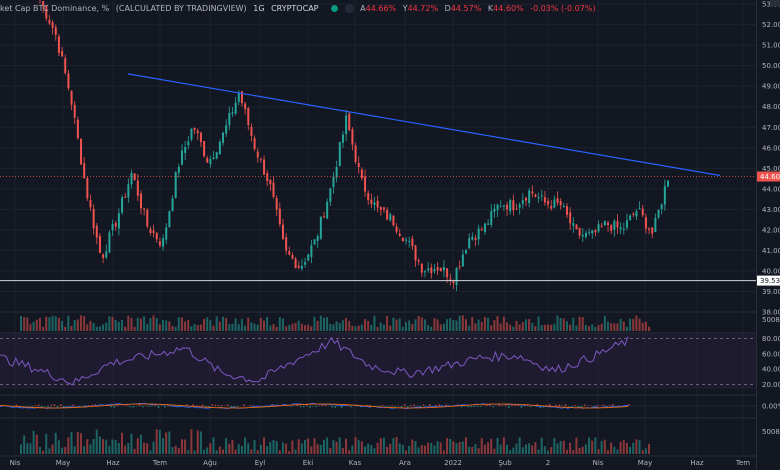  I want to click on symbol-title: ket Cap BTC Dominance, %, so click(55, 8).